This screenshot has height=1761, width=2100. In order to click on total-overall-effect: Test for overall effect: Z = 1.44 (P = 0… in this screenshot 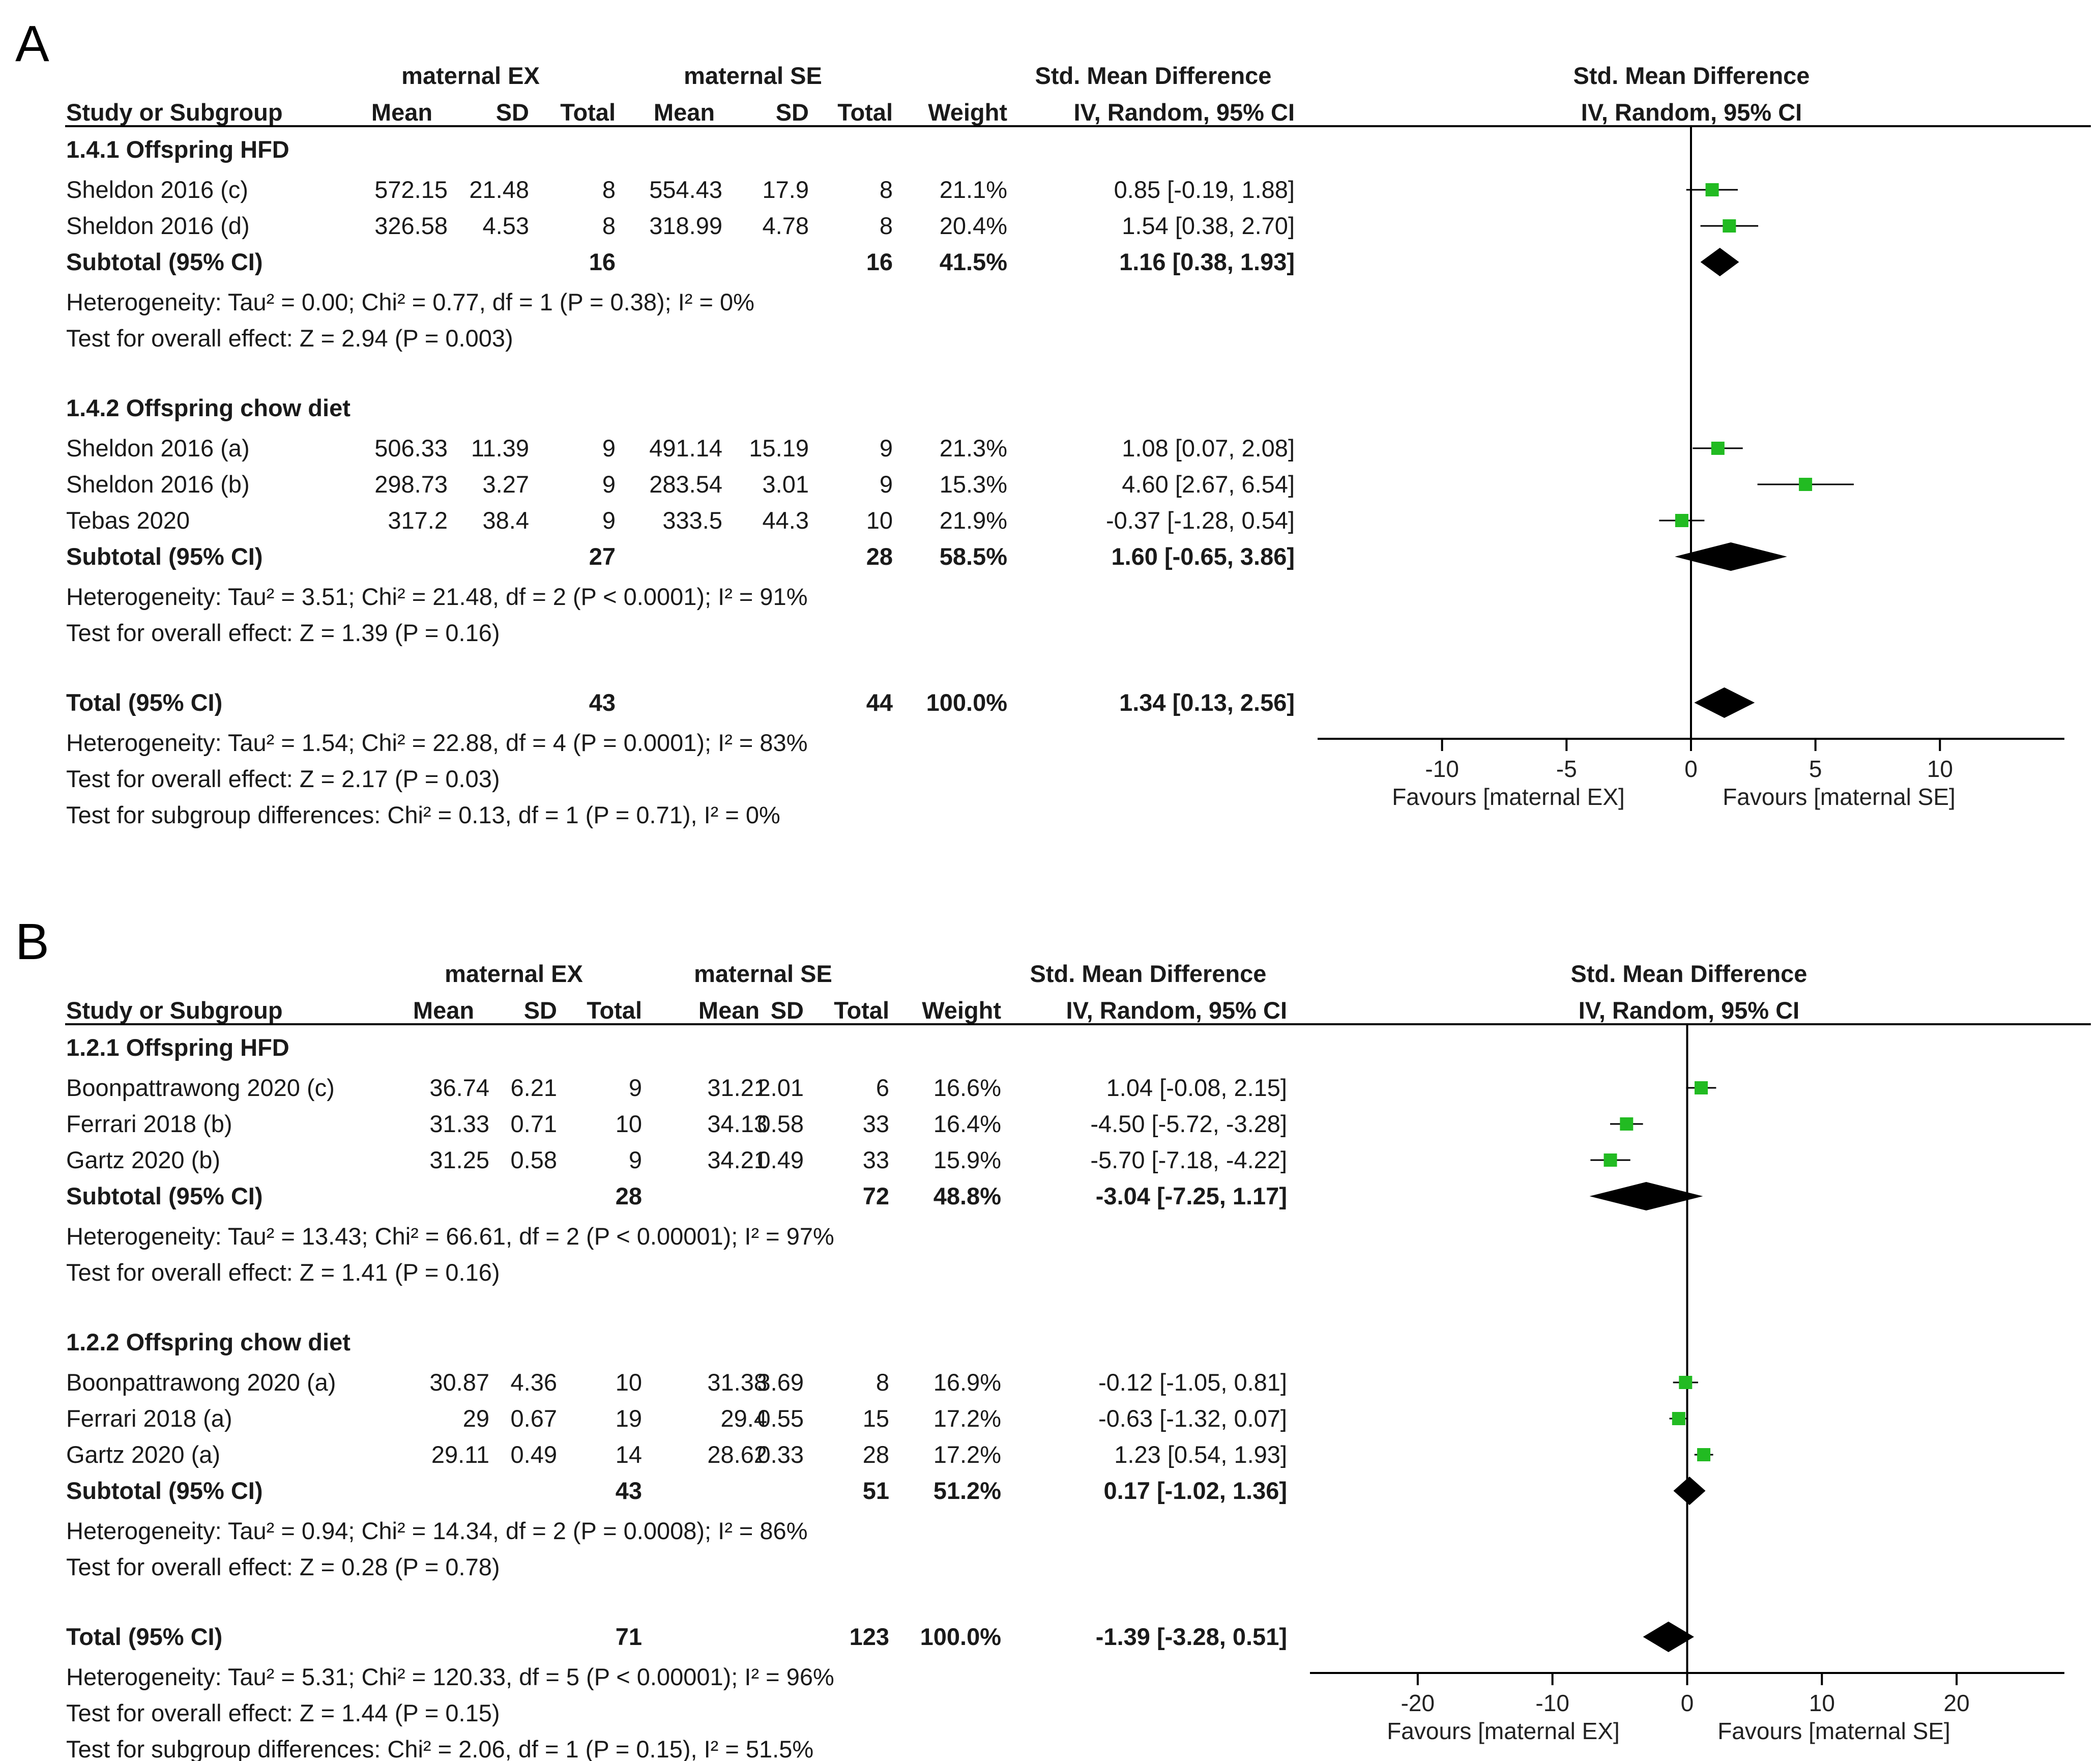, I will do `click(283, 1713)`.